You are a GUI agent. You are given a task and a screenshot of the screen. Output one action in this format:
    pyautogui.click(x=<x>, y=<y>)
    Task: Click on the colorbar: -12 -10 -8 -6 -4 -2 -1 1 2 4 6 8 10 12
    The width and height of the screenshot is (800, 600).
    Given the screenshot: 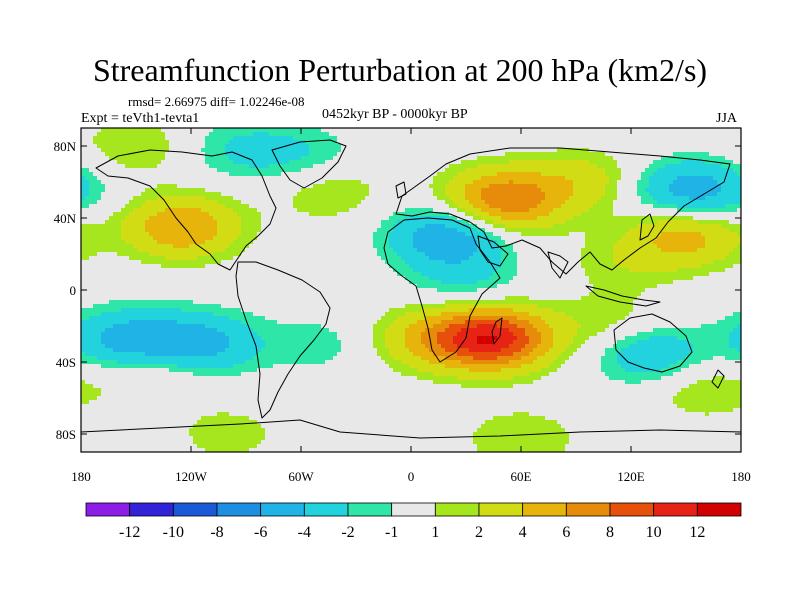 What is the action you would take?
    pyautogui.click(x=413, y=521)
    